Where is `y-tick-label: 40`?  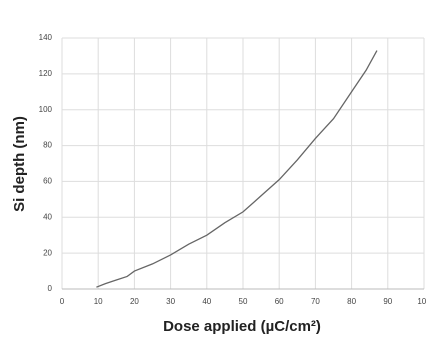 y-tick-label: 40 is located at coordinates (47, 216).